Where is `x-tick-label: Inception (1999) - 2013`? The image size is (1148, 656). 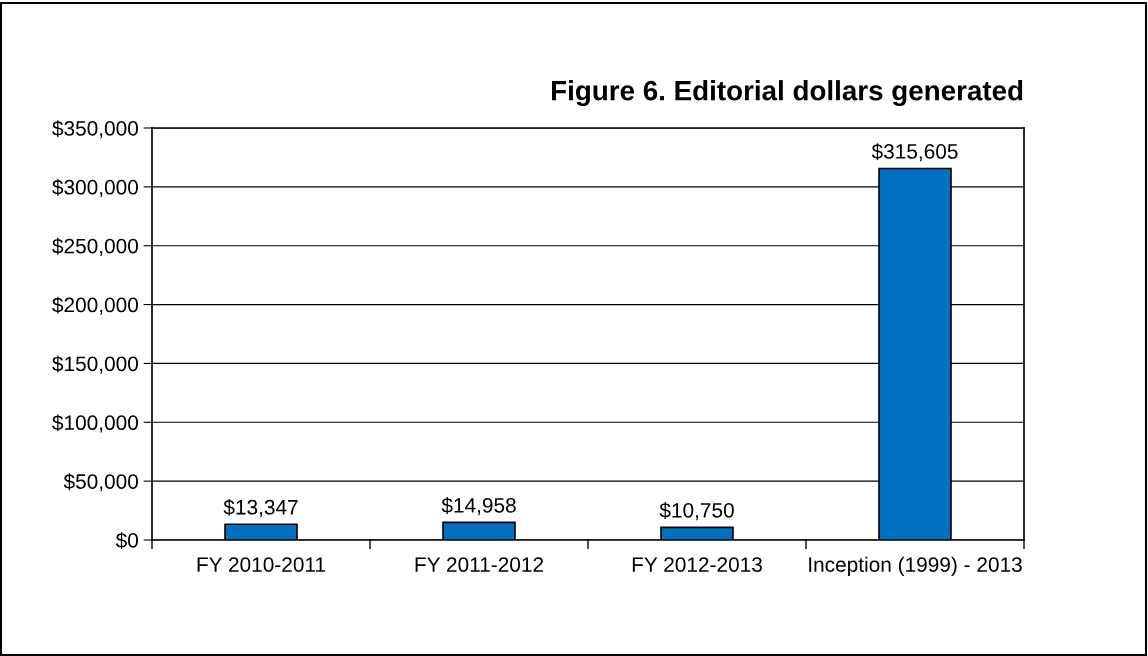 x-tick-label: Inception (1999) - 2013 is located at coordinates (915, 566).